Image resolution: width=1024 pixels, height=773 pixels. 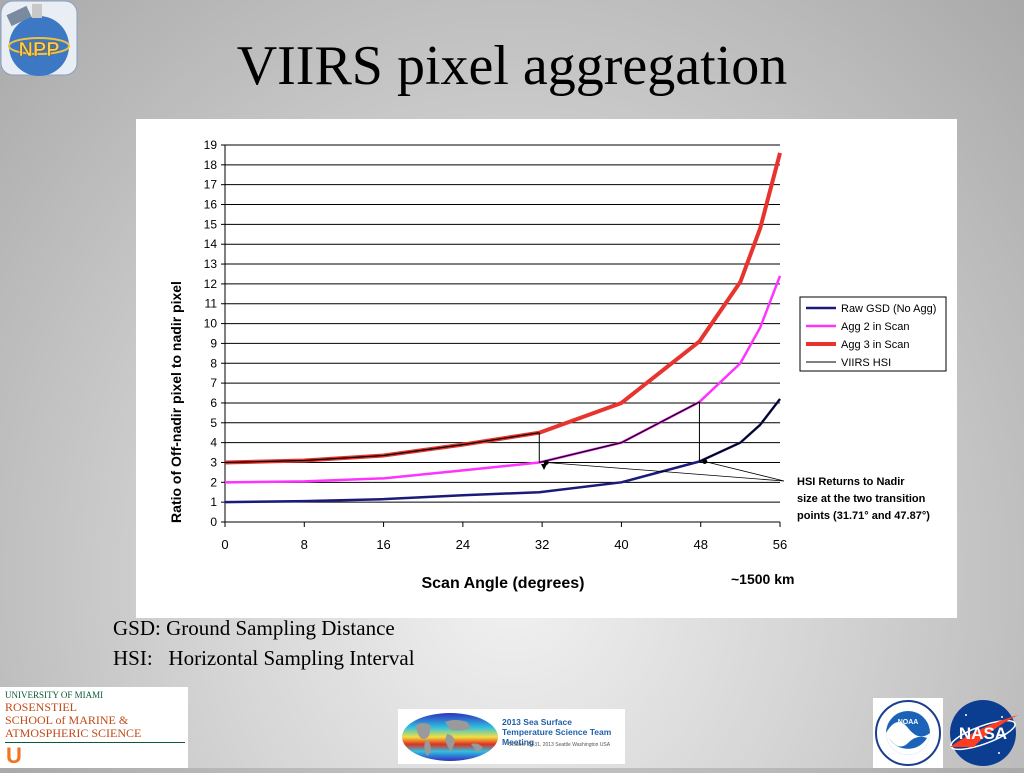 I want to click on um-logo-line: ATMOSPHERIC SCIENCE, so click(x=73, y=733).